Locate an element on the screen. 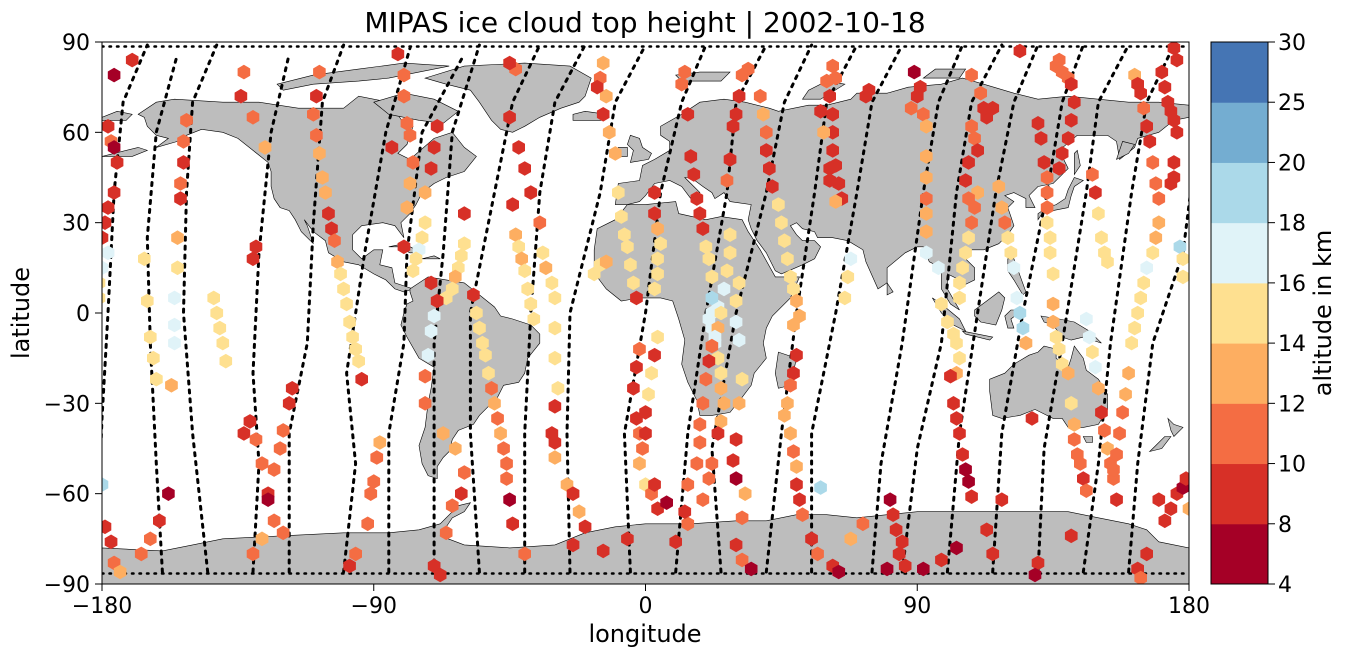 Image resolution: width=1345 pixels, height=657 pixels. y-axis: −90 −60 −30 0 30 60 90 is located at coordinates (73, 314).